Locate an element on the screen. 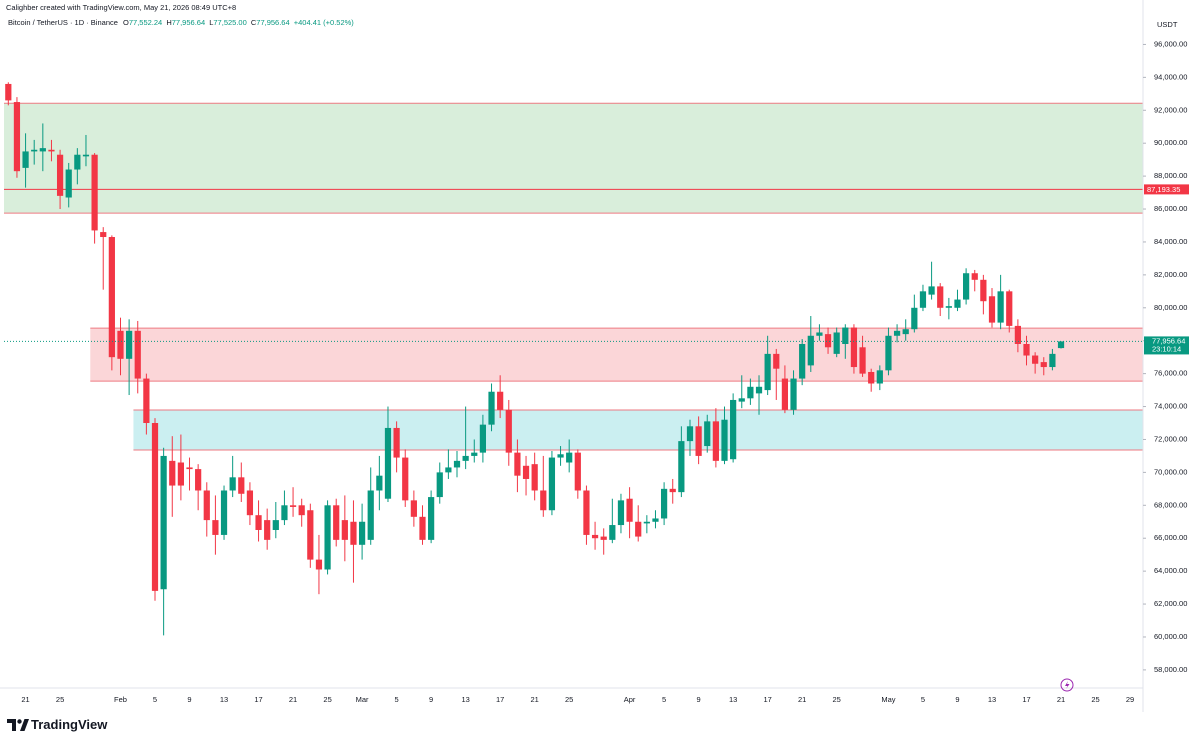  symbol: Bitcoin / TetherUS · 1D · Binance is located at coordinates (63, 22).